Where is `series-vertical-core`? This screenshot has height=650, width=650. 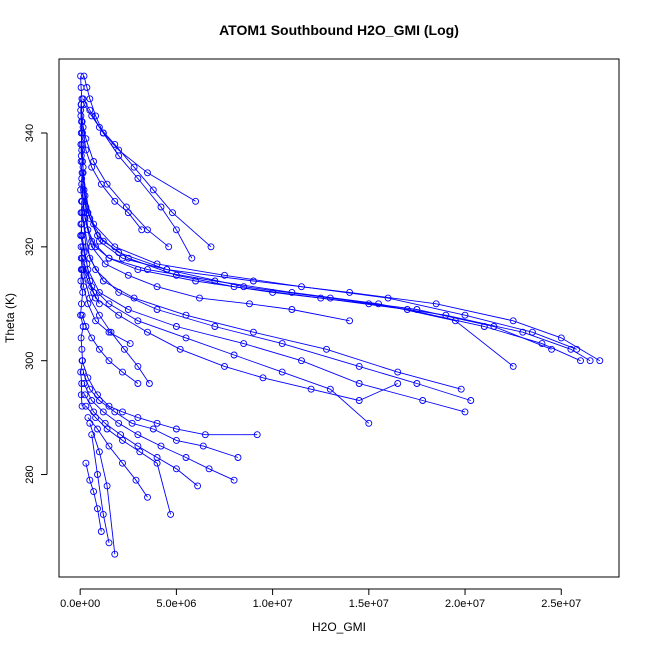
series-vertical-core is located at coordinates (82, 241).